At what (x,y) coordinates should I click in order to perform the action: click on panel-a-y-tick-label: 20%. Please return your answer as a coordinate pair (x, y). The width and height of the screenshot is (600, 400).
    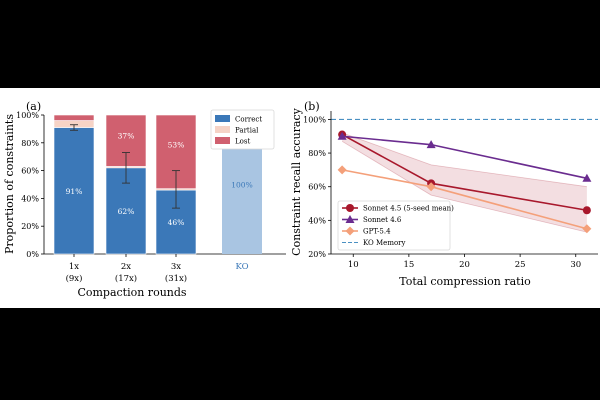
    Looking at the image, I should click on (30, 226).